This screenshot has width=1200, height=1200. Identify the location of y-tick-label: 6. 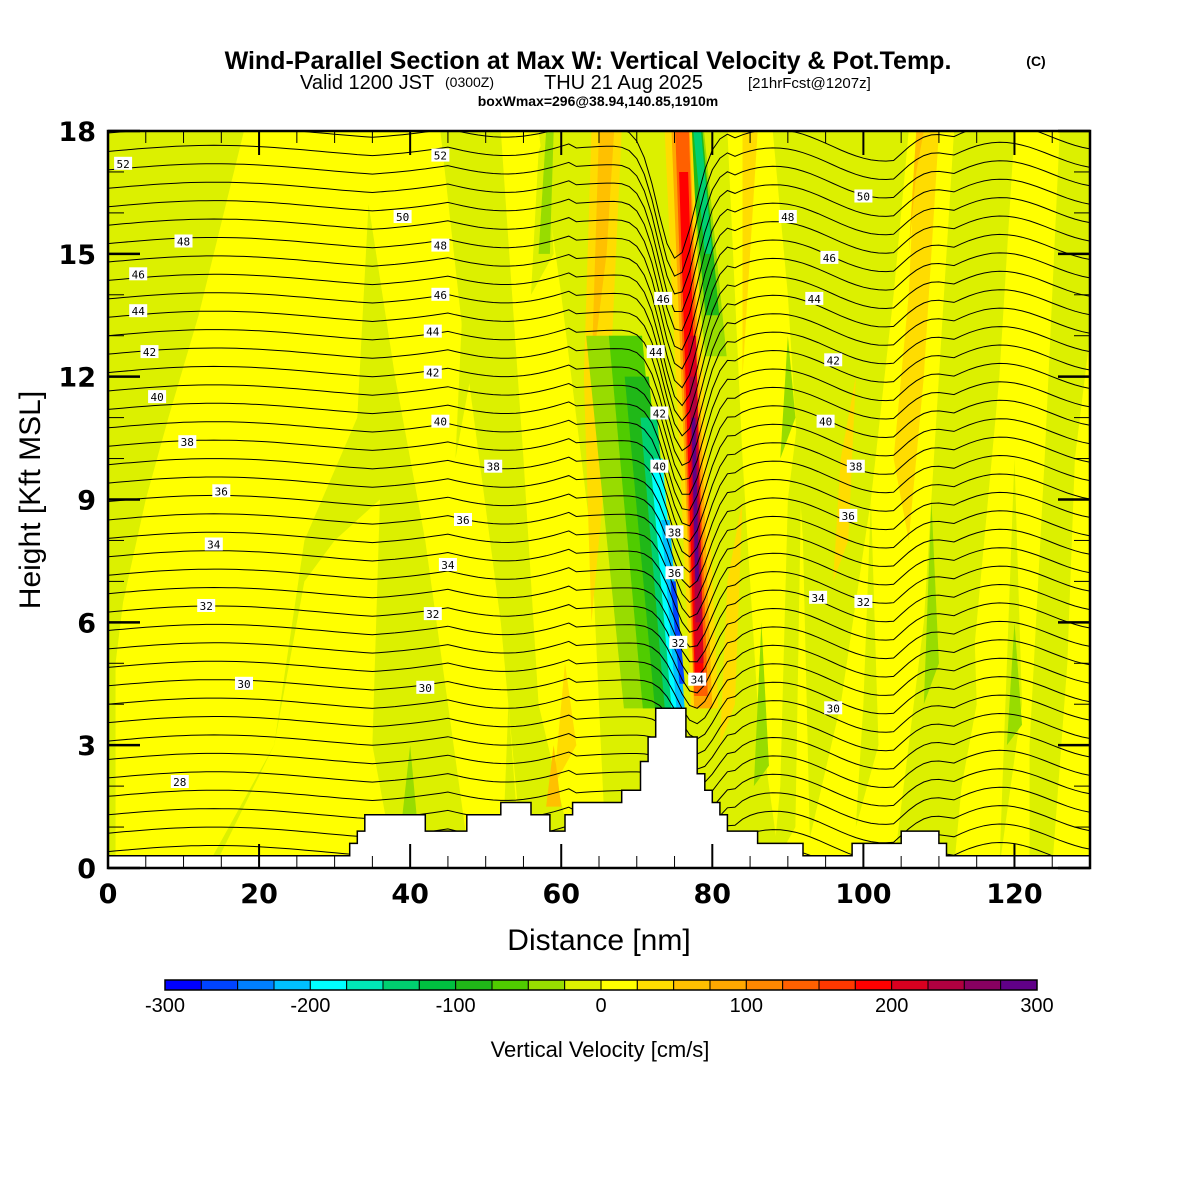
(86, 623).